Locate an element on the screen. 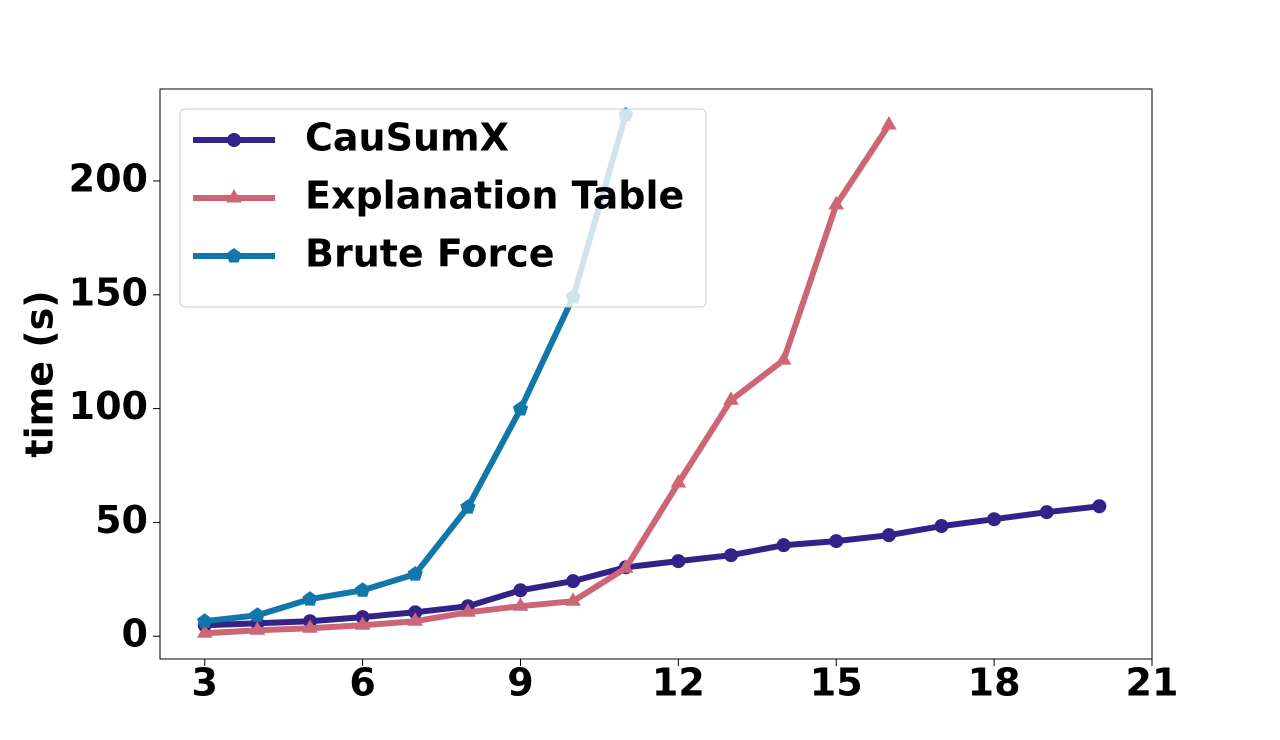  y-tick-label: 50 is located at coordinates (121, 520).